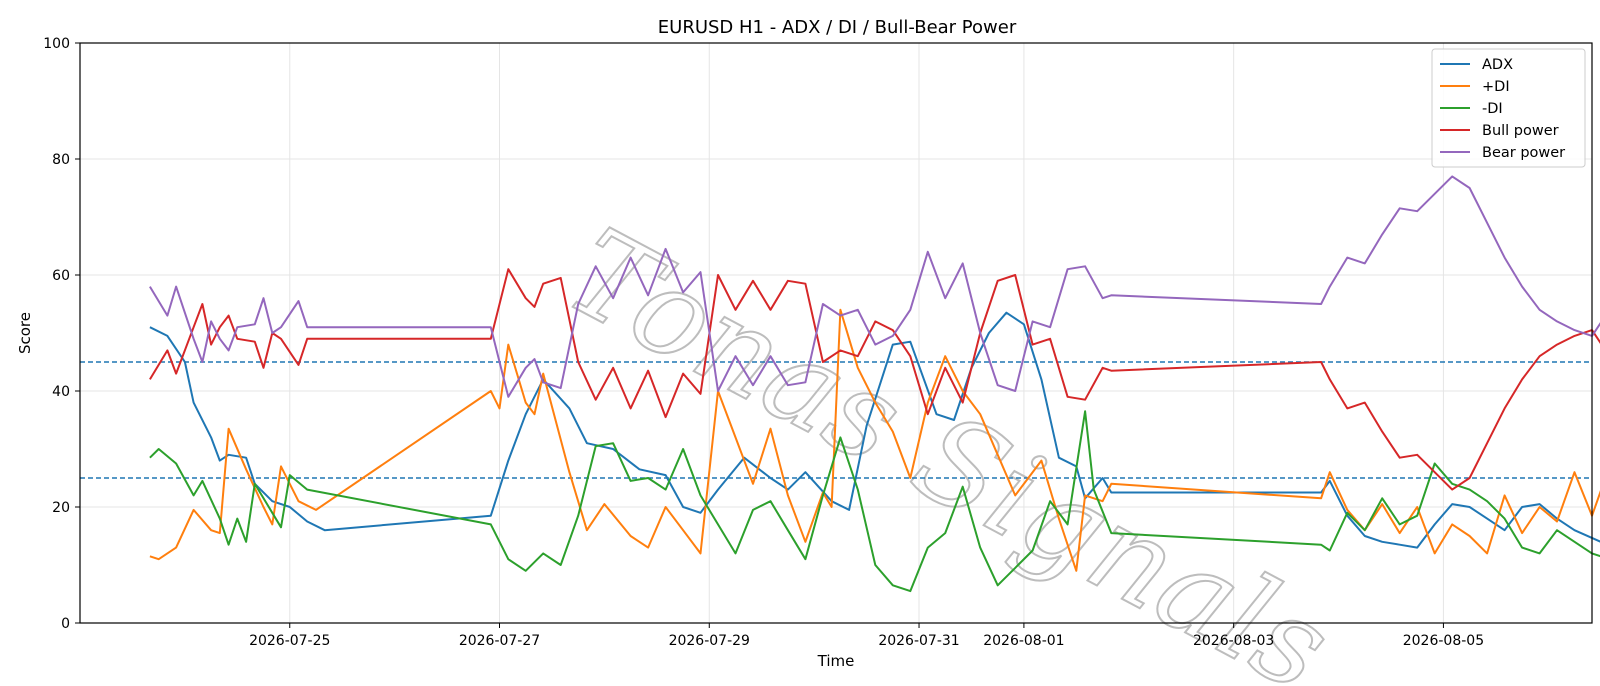 Image resolution: width=1600 pixels, height=686 pixels. What do you see at coordinates (61, 508) in the screenshot?
I see `y-tick-label: 20` at bounding box center [61, 508].